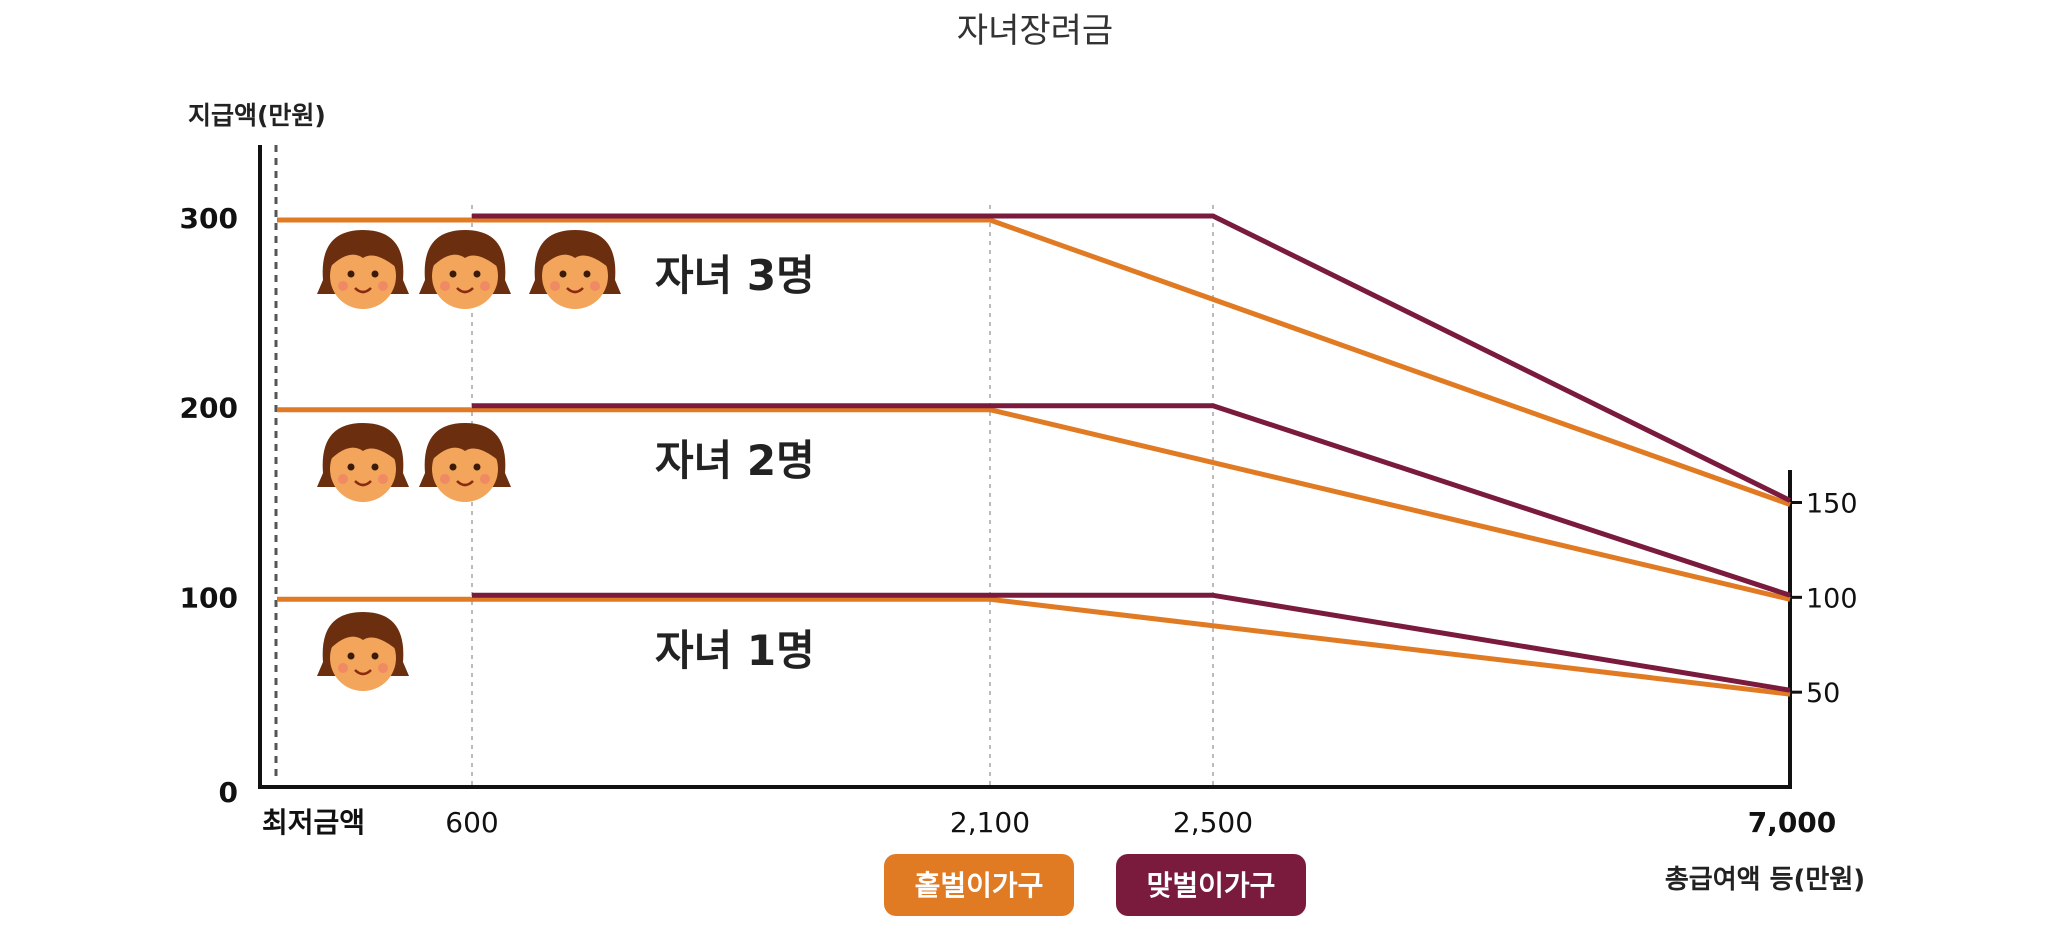  What do you see at coordinates (228, 792) in the screenshot?
I see `y-tick-label: 0` at bounding box center [228, 792].